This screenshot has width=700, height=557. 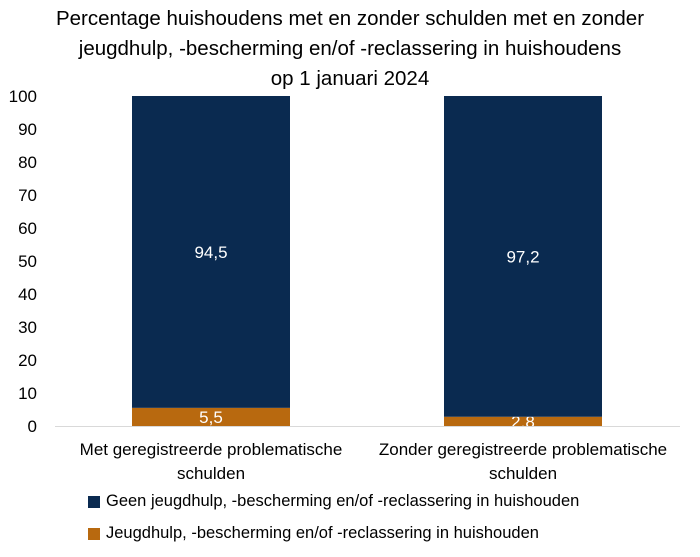 What do you see at coordinates (523, 473) in the screenshot?
I see `category-label-1-line-2: schulden` at bounding box center [523, 473].